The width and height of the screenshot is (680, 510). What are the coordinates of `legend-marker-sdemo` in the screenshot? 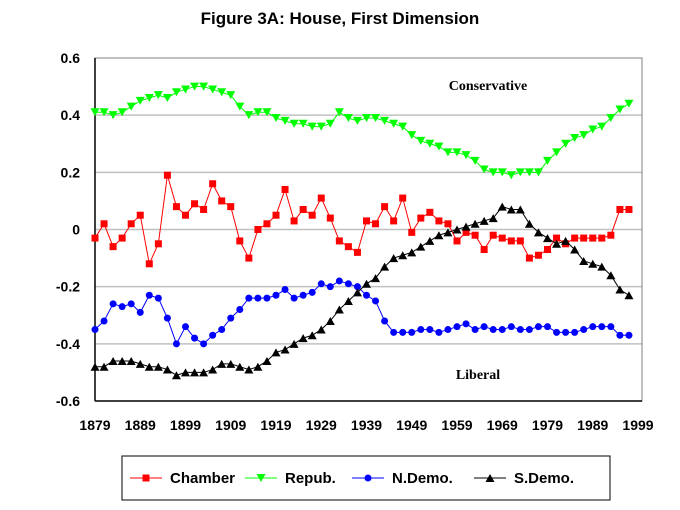 It's located at (490, 478).